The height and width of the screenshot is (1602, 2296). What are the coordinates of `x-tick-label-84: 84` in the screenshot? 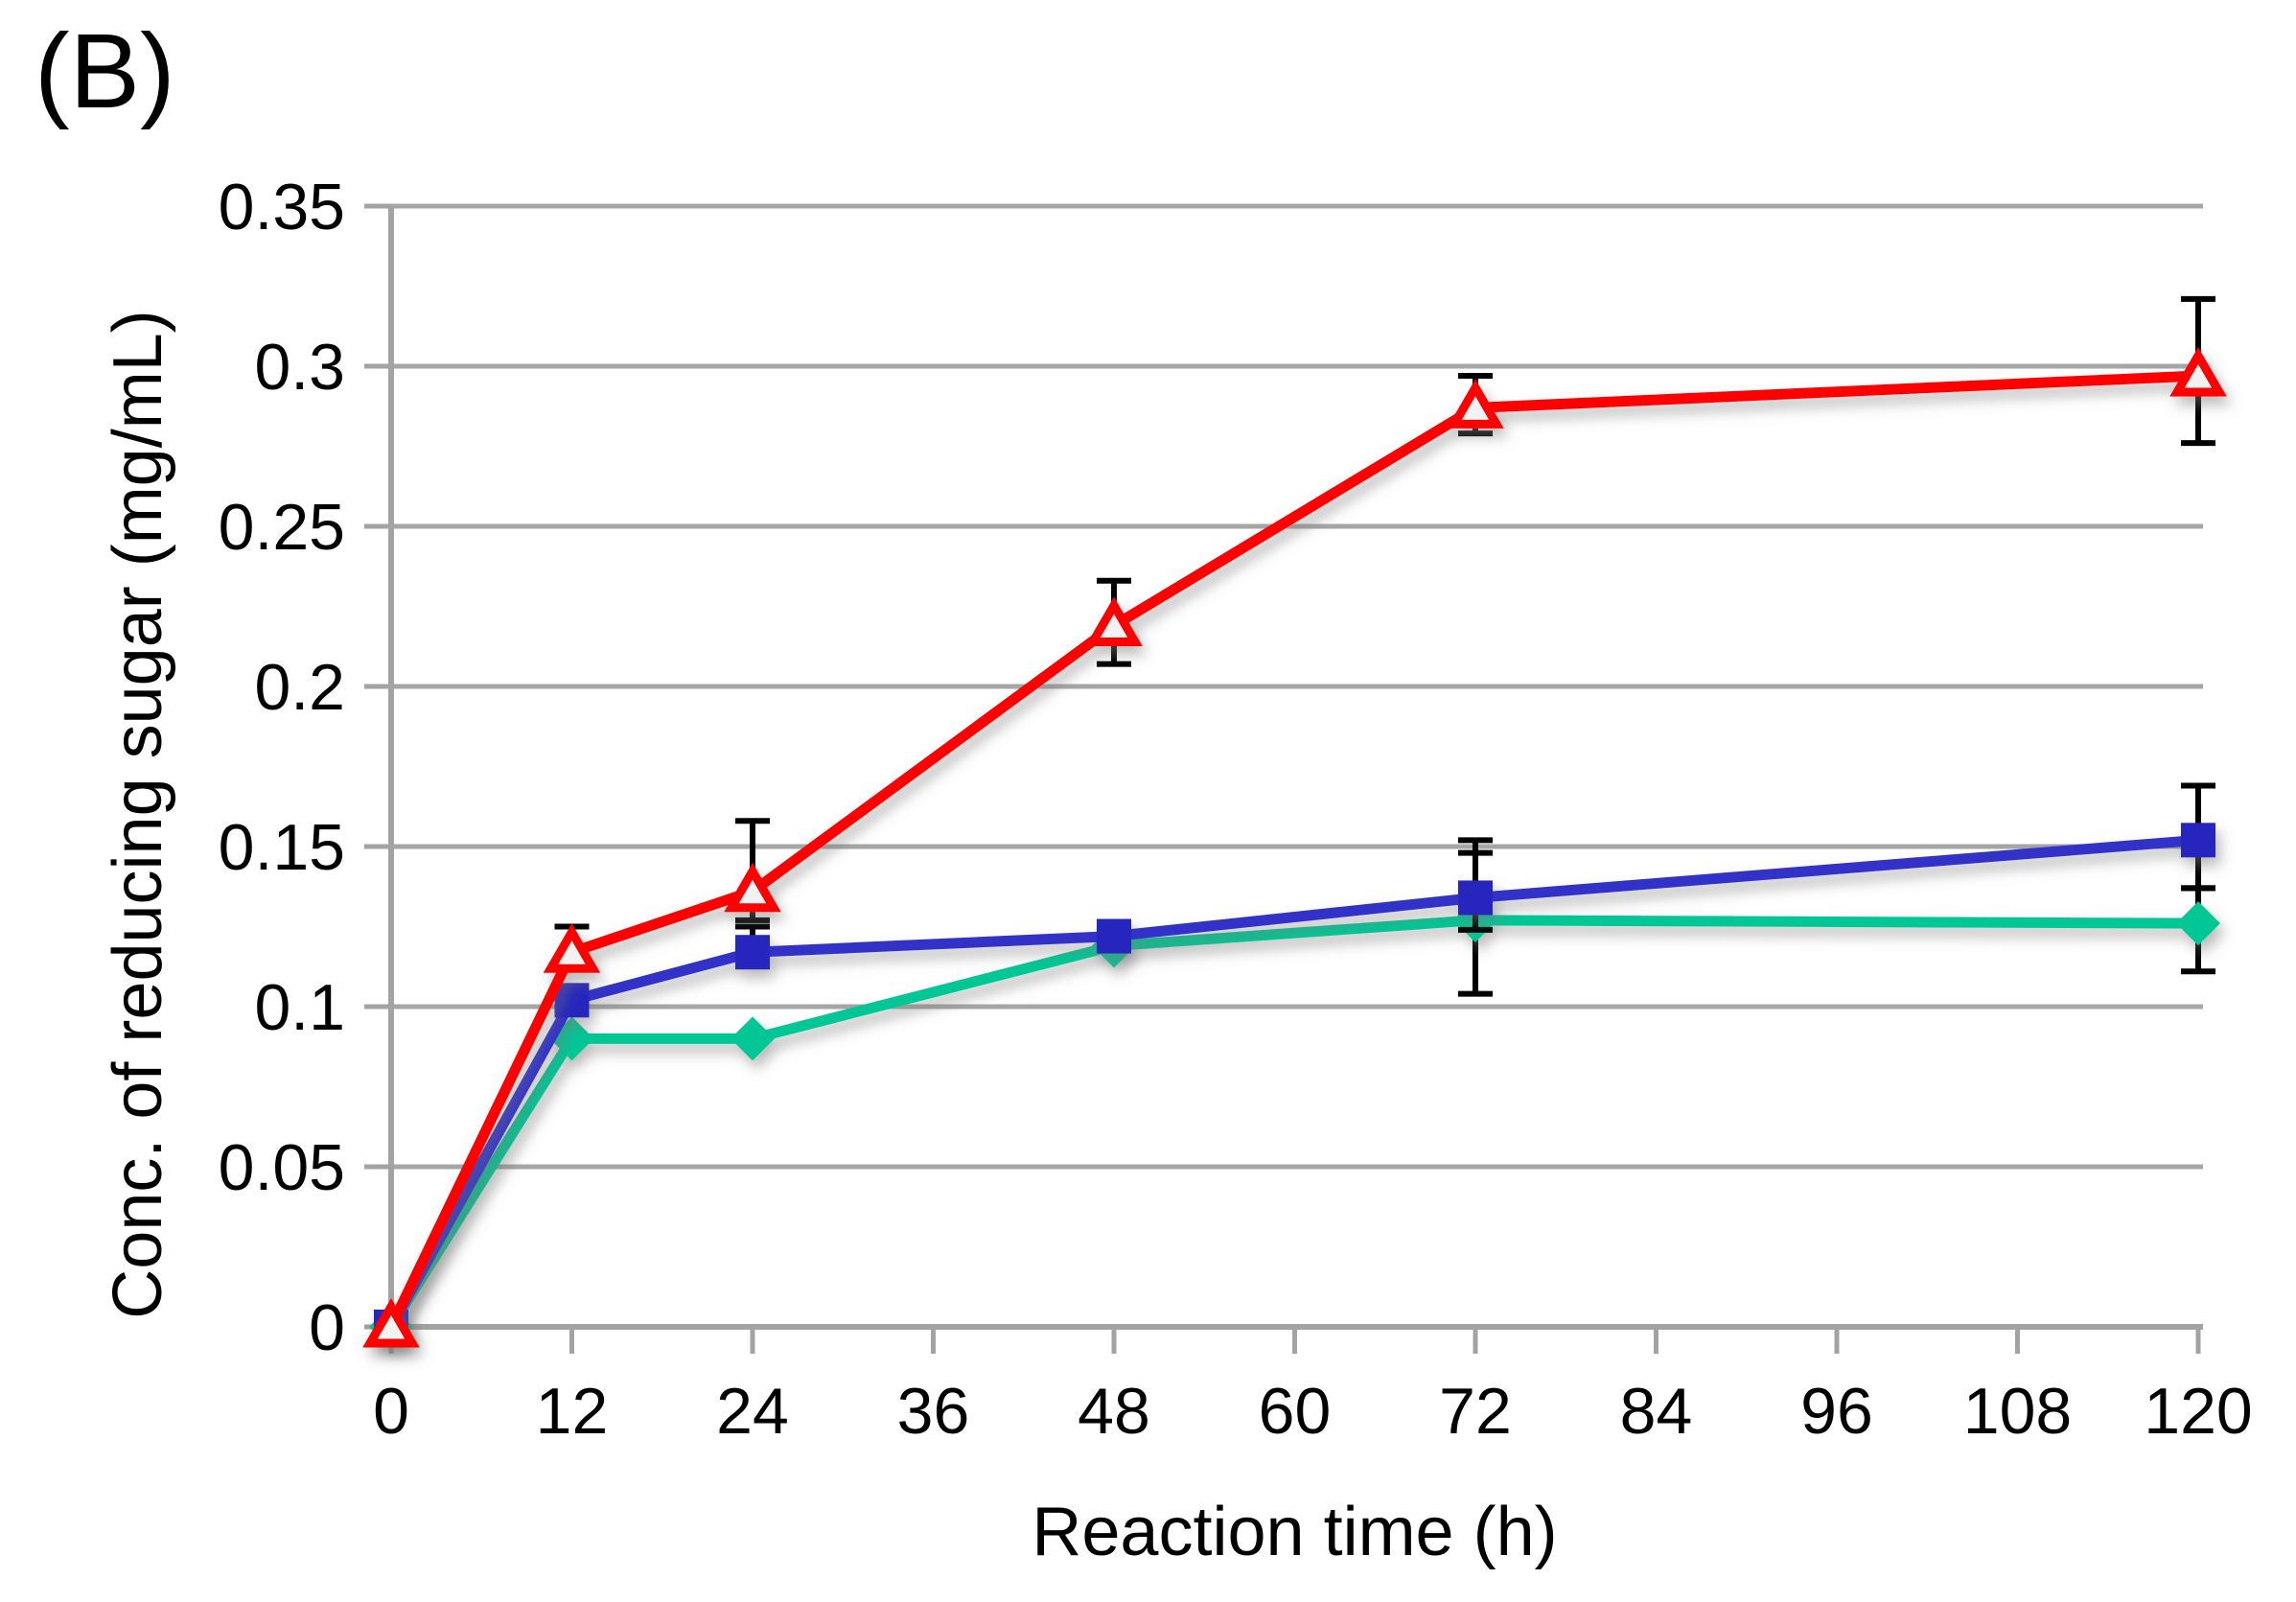 It's located at (1656, 1411).